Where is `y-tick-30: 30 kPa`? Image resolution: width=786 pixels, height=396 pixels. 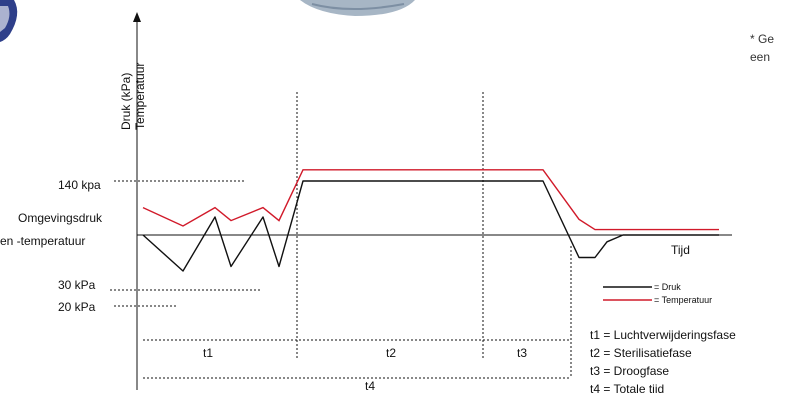
y-tick-30: 30 kPa is located at coordinates (77, 285).